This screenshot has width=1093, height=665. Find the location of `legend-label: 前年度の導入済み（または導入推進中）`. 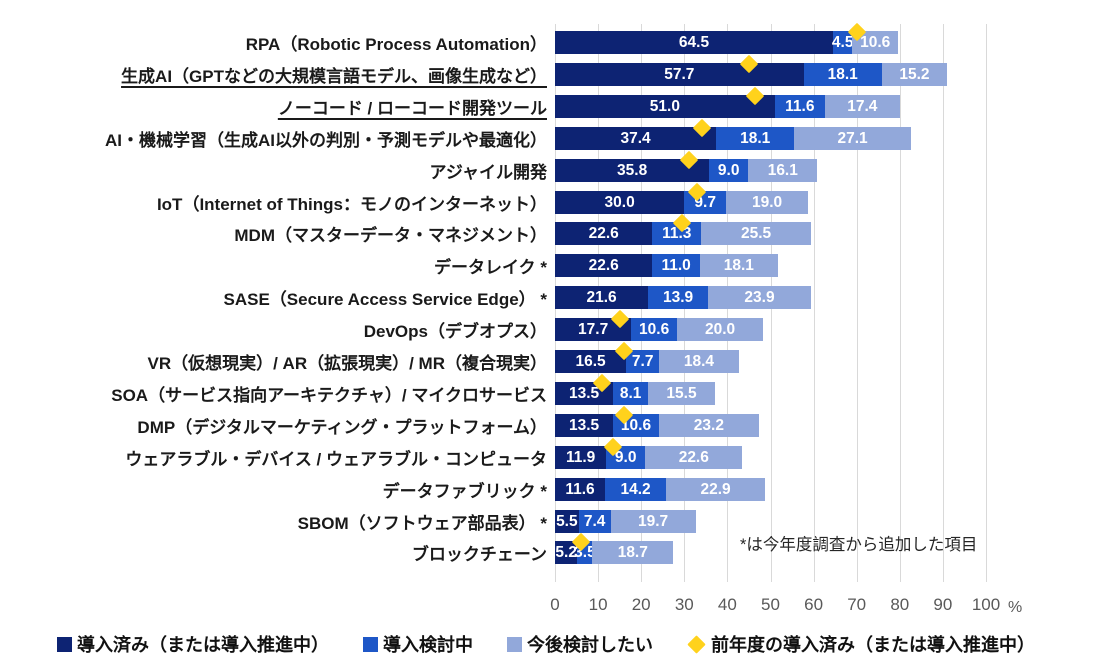

legend-label: 前年度の導入済み（または導入推進中） is located at coordinates (873, 645).